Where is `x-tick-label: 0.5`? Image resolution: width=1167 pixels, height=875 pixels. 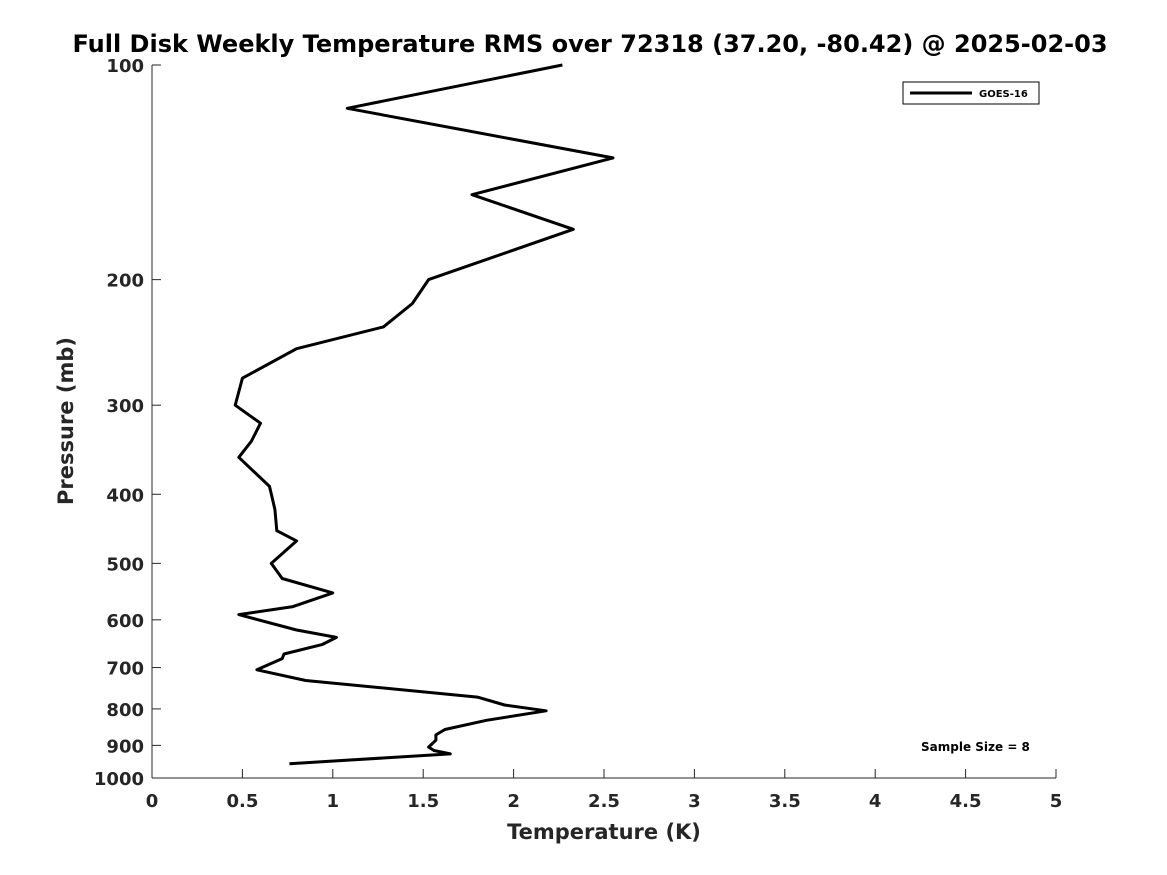
x-tick-label: 0.5 is located at coordinates (242, 801).